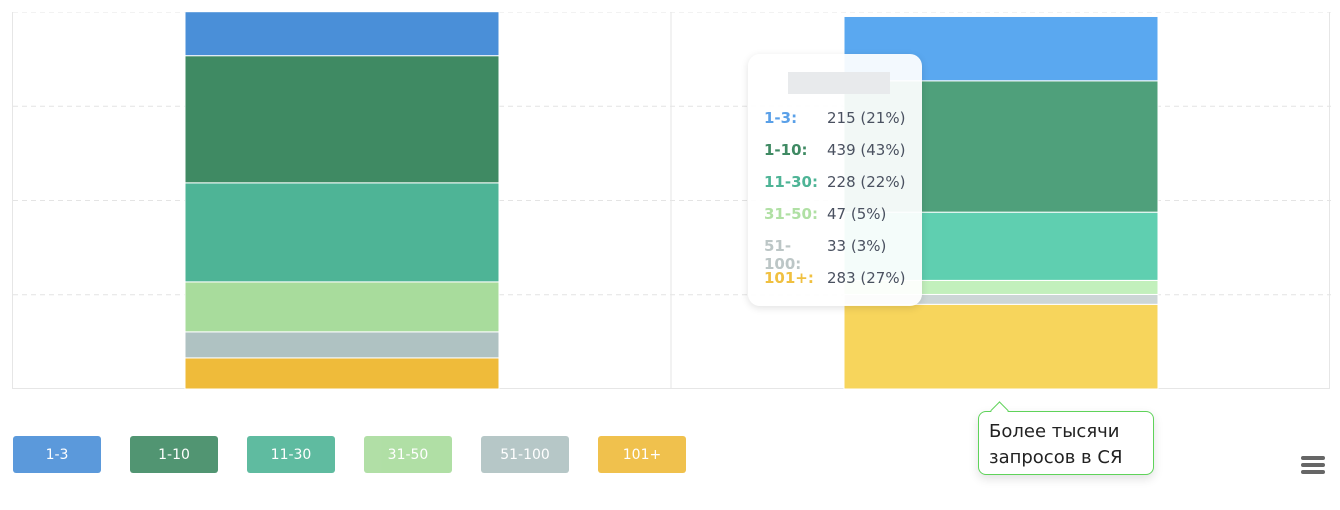 This screenshot has height=510, width=1340. What do you see at coordinates (857, 246) in the screenshot?
I see `tooltip-value: 33 (3%)` at bounding box center [857, 246].